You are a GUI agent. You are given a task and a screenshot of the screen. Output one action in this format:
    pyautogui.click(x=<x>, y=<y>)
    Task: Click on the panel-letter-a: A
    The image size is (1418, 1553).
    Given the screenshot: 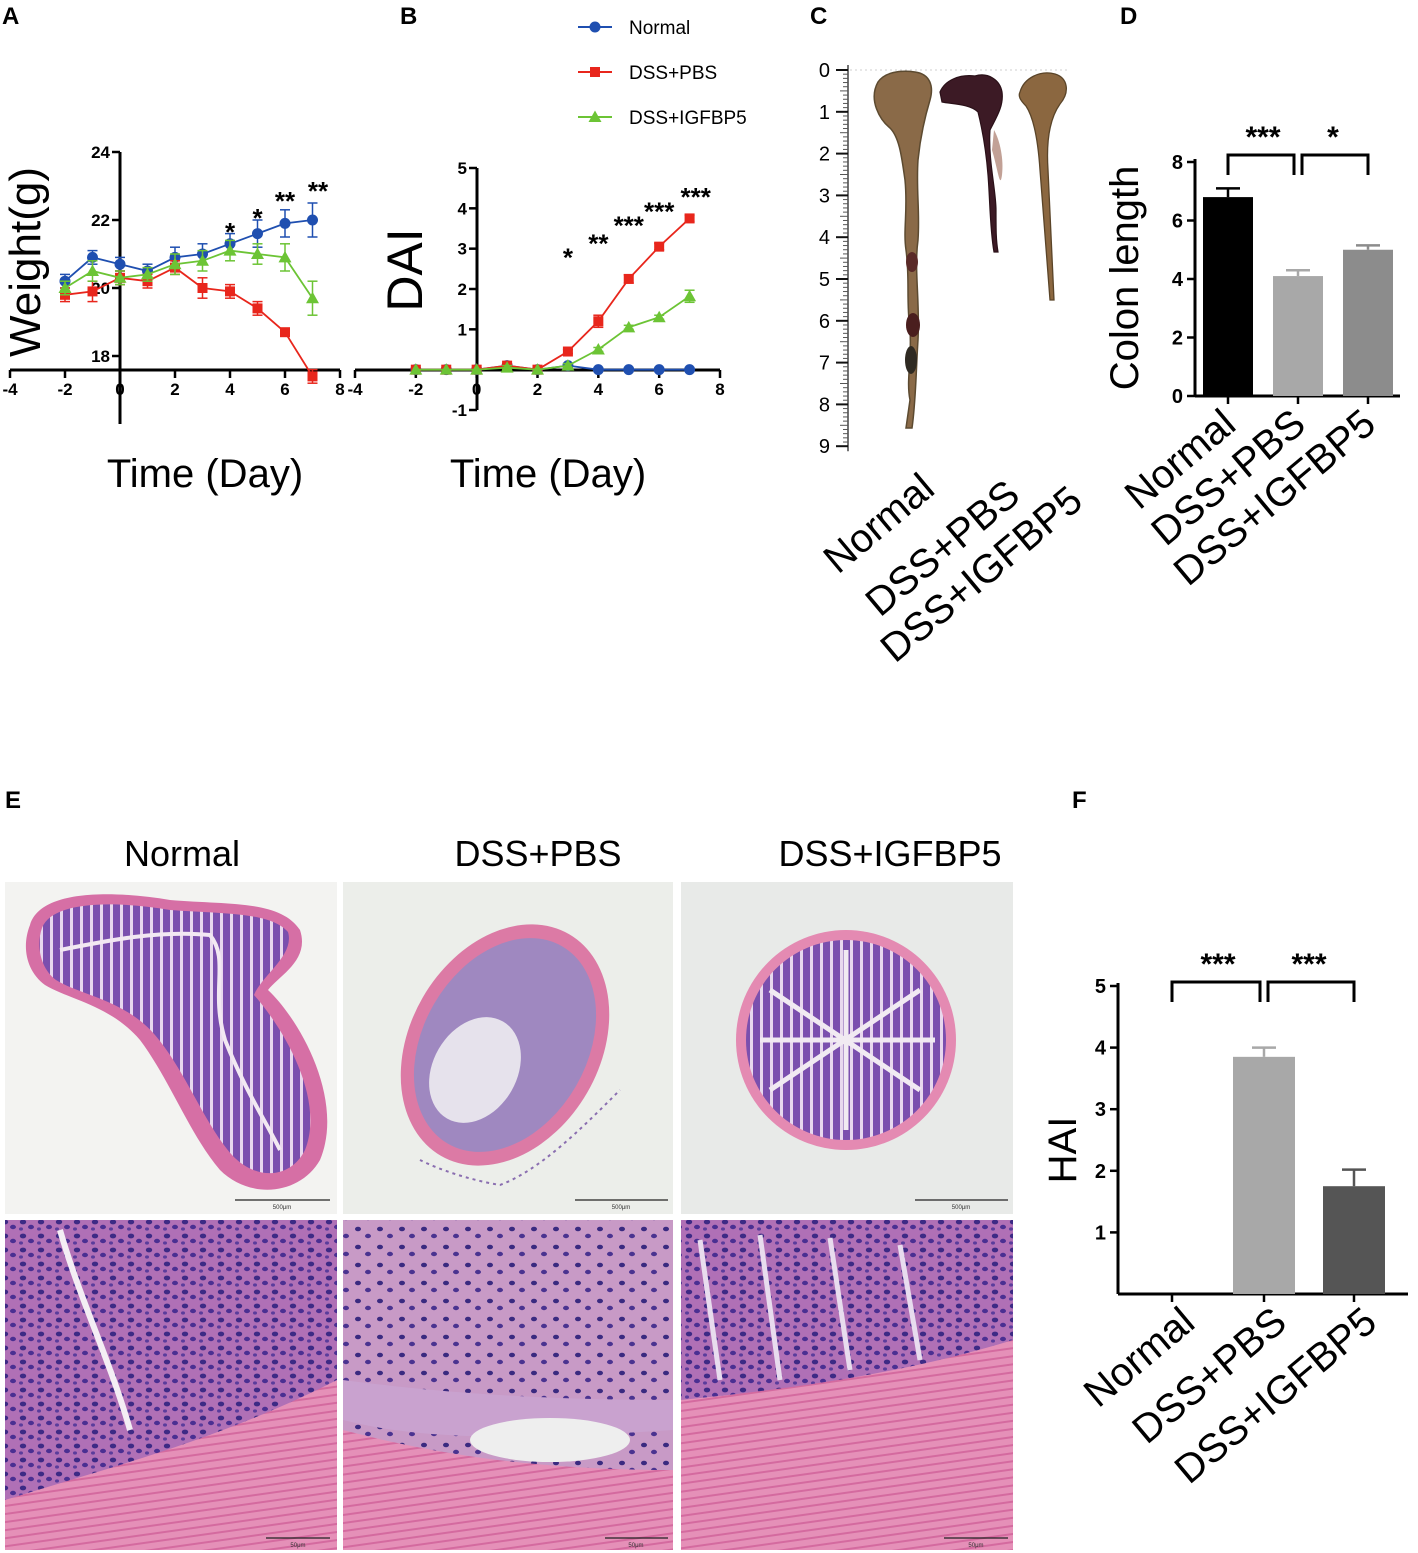 What is the action you would take?
    pyautogui.click(x=10, y=16)
    